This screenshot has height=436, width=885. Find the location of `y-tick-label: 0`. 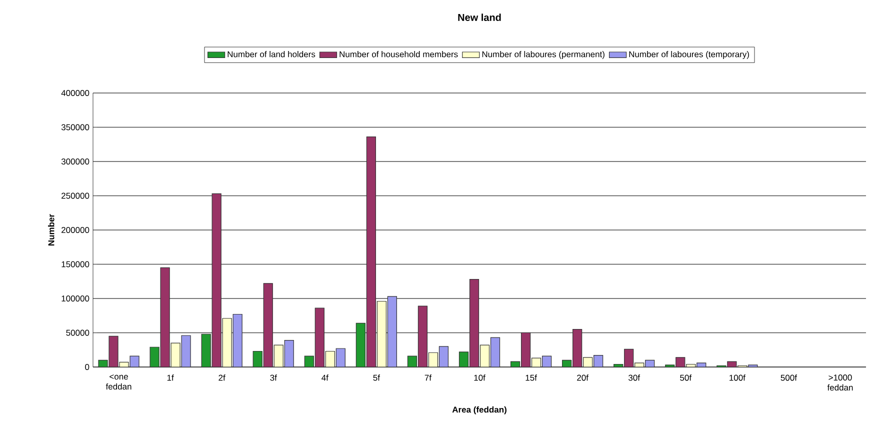

y-tick-label: 0 is located at coordinates (87, 367).